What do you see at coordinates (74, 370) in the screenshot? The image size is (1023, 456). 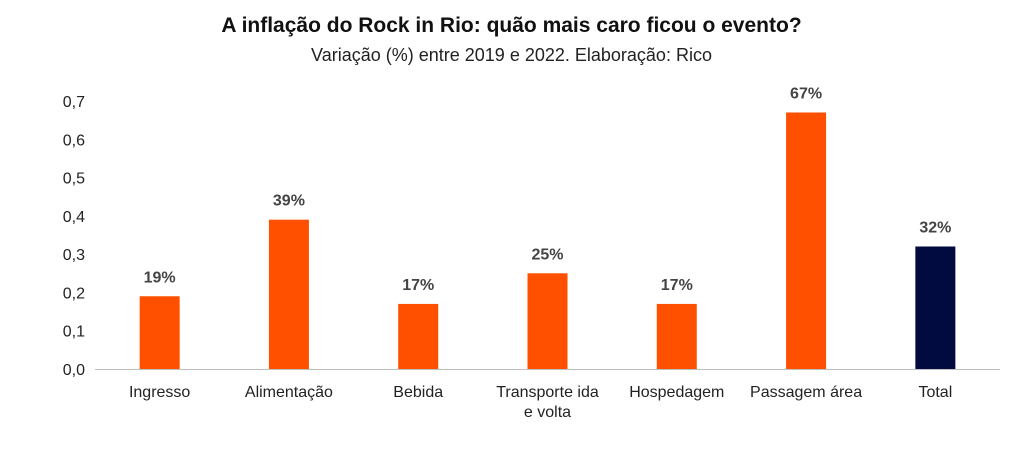 I see `y-tick-label: 0,0` at bounding box center [74, 370].